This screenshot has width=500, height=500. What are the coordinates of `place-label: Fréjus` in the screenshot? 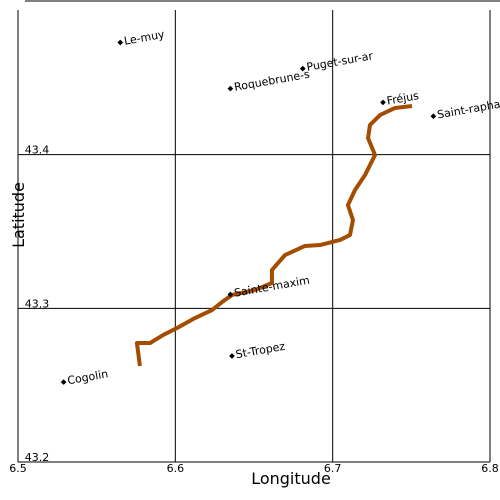 It's located at (403, 98).